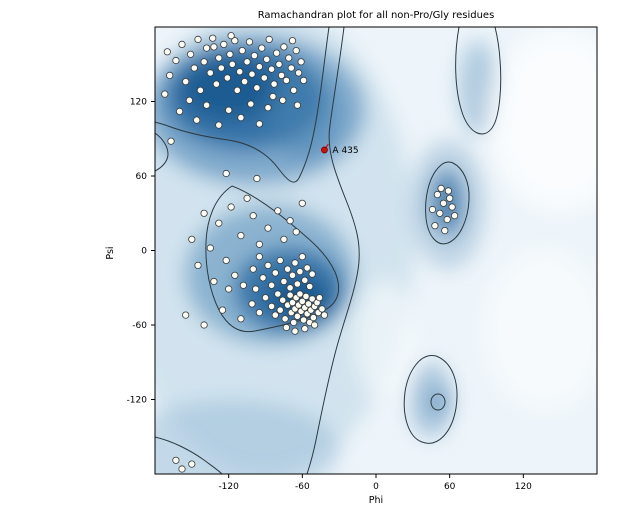 This screenshot has width=641, height=526. I want to click on y-tick-label: -60, so click(139, 326).